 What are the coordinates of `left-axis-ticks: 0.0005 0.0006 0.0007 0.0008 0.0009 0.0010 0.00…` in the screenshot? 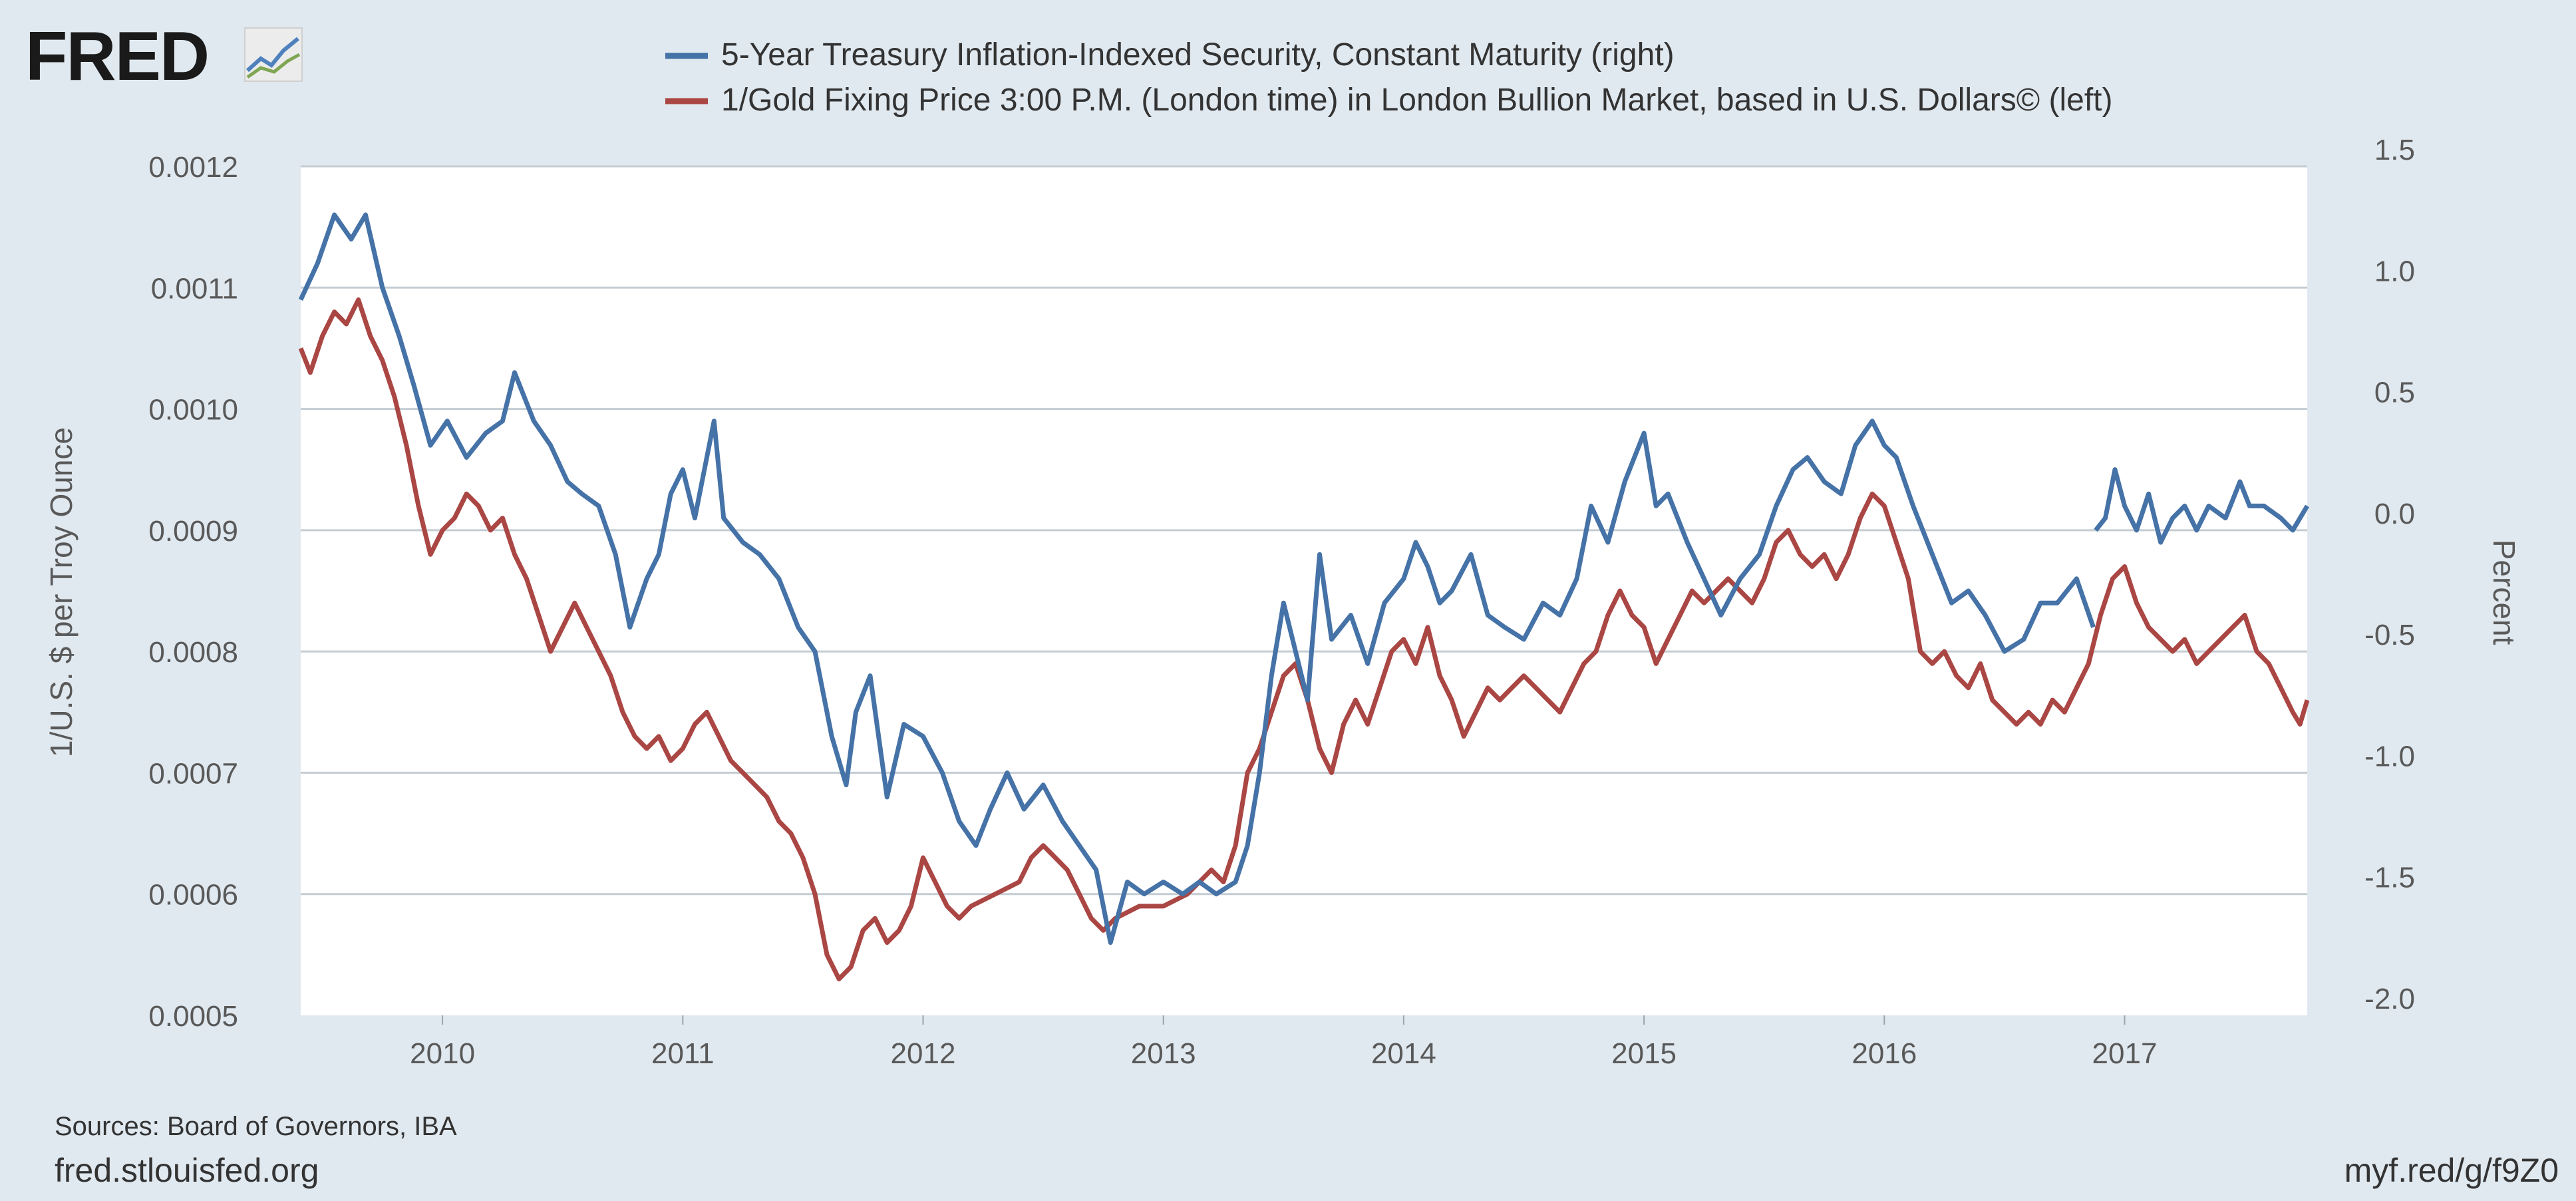 It's located at (193, 592).